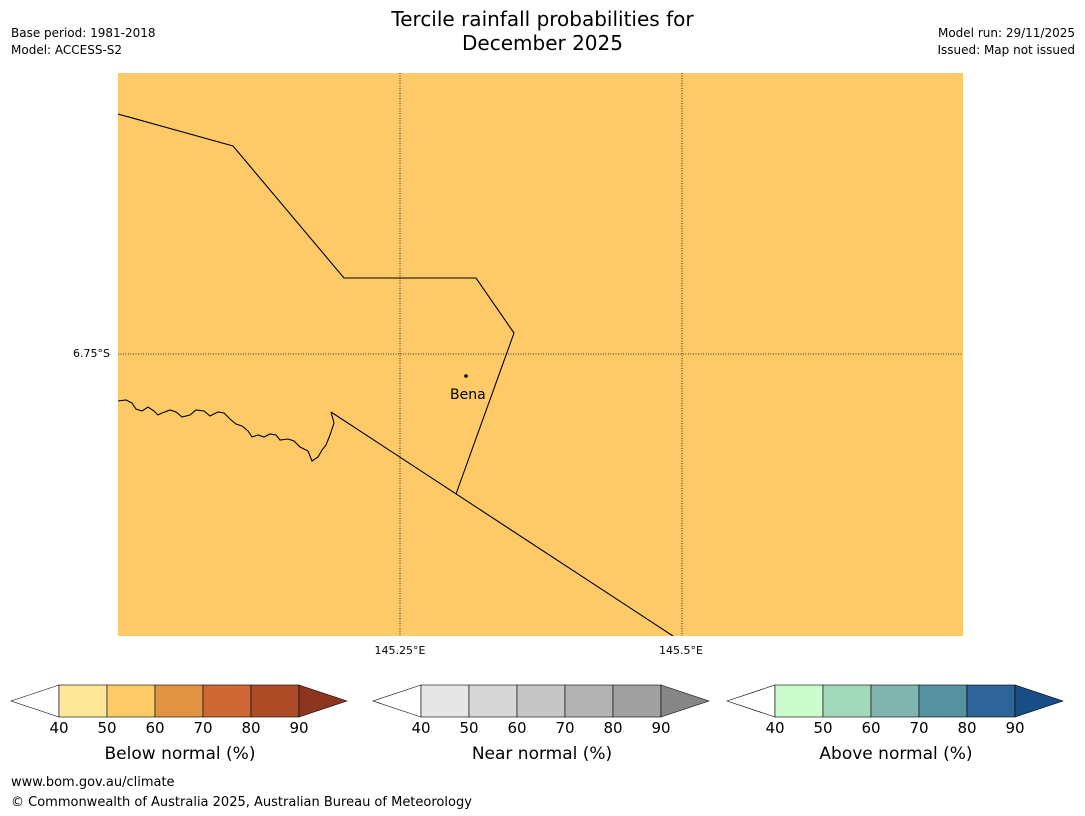 This screenshot has width=1085, height=816. Describe the element at coordinates (542, 754) in the screenshot. I see `legend-title: Near normal (%)` at that location.